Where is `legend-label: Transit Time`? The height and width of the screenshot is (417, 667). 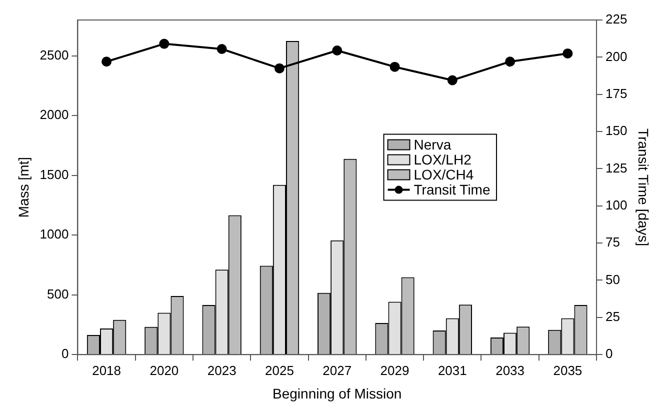
legend-label: Transit Time is located at coordinates (452, 190).